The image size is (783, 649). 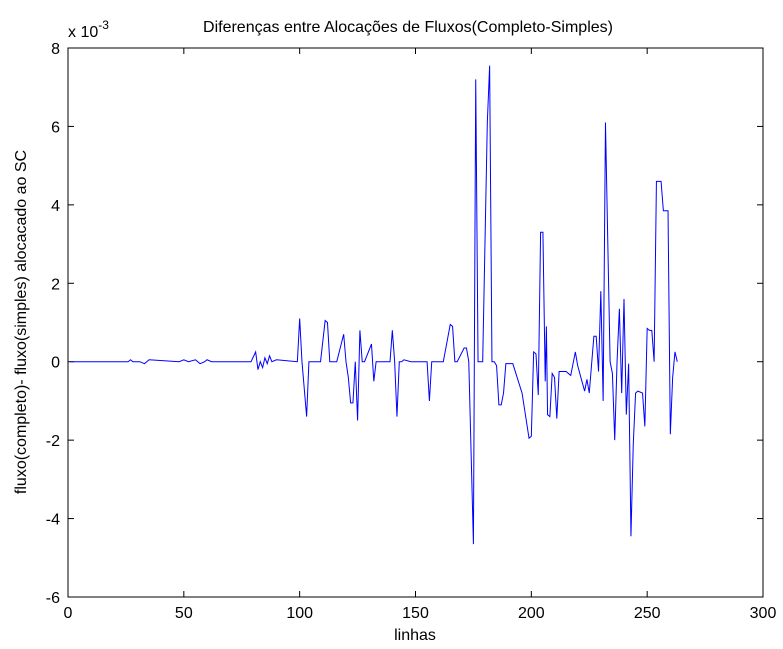 I want to click on y-multiplier-exponent: -3, so click(x=103, y=25).